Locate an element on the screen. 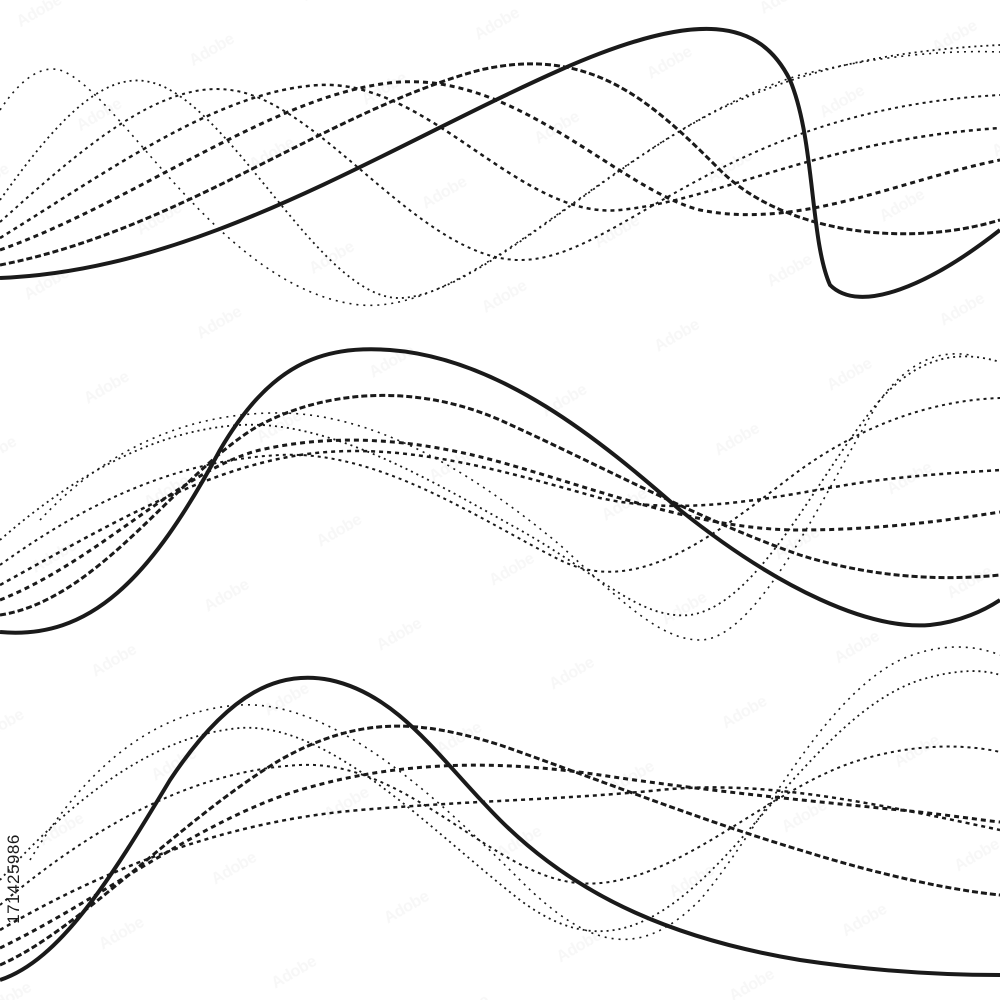  stock-image-id-text: 171425986 is located at coordinates (13, 879).